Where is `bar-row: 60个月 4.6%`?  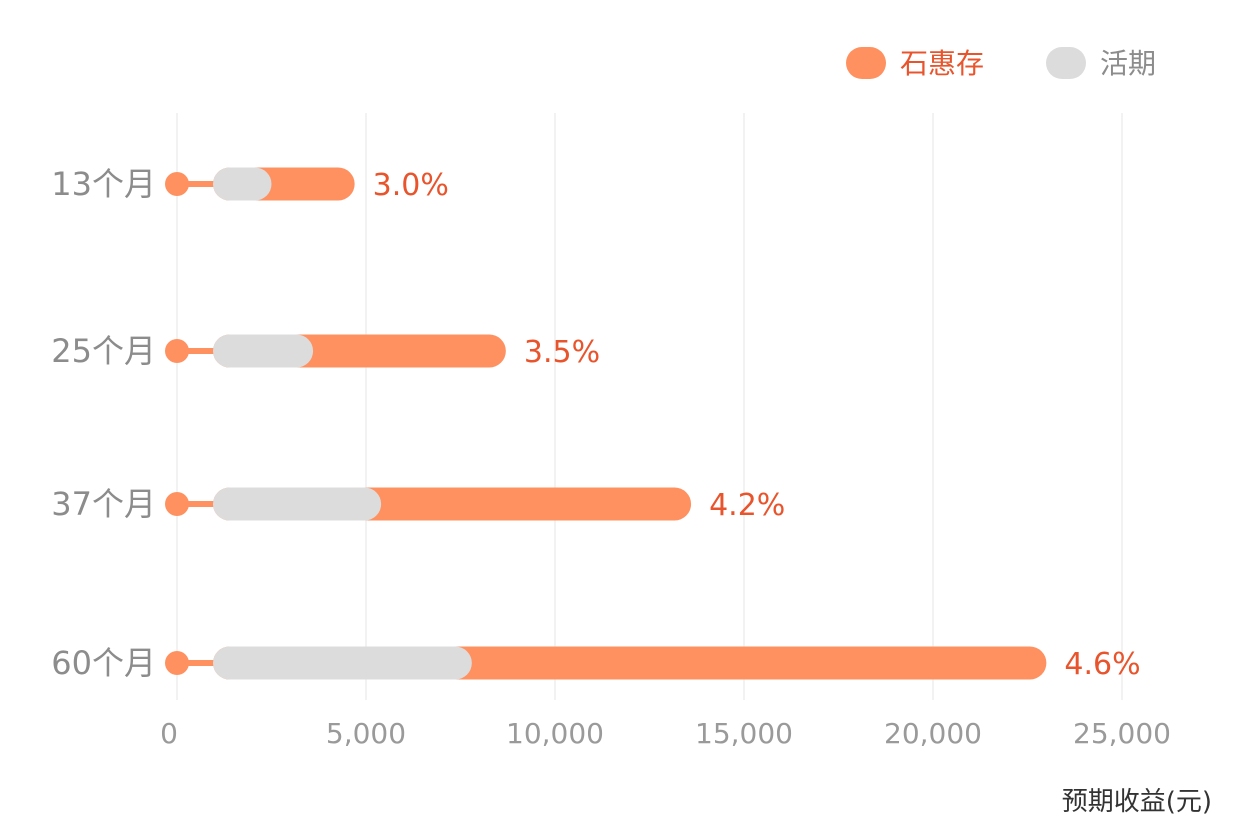 bar-row: 60个月 4.6% is located at coordinates (595, 663).